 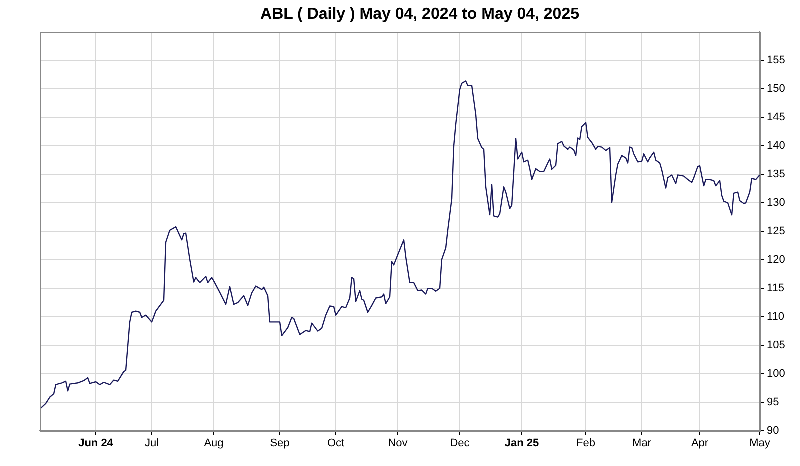 What do you see at coordinates (152, 444) in the screenshot?
I see `x-tick-label: Jul` at bounding box center [152, 444].